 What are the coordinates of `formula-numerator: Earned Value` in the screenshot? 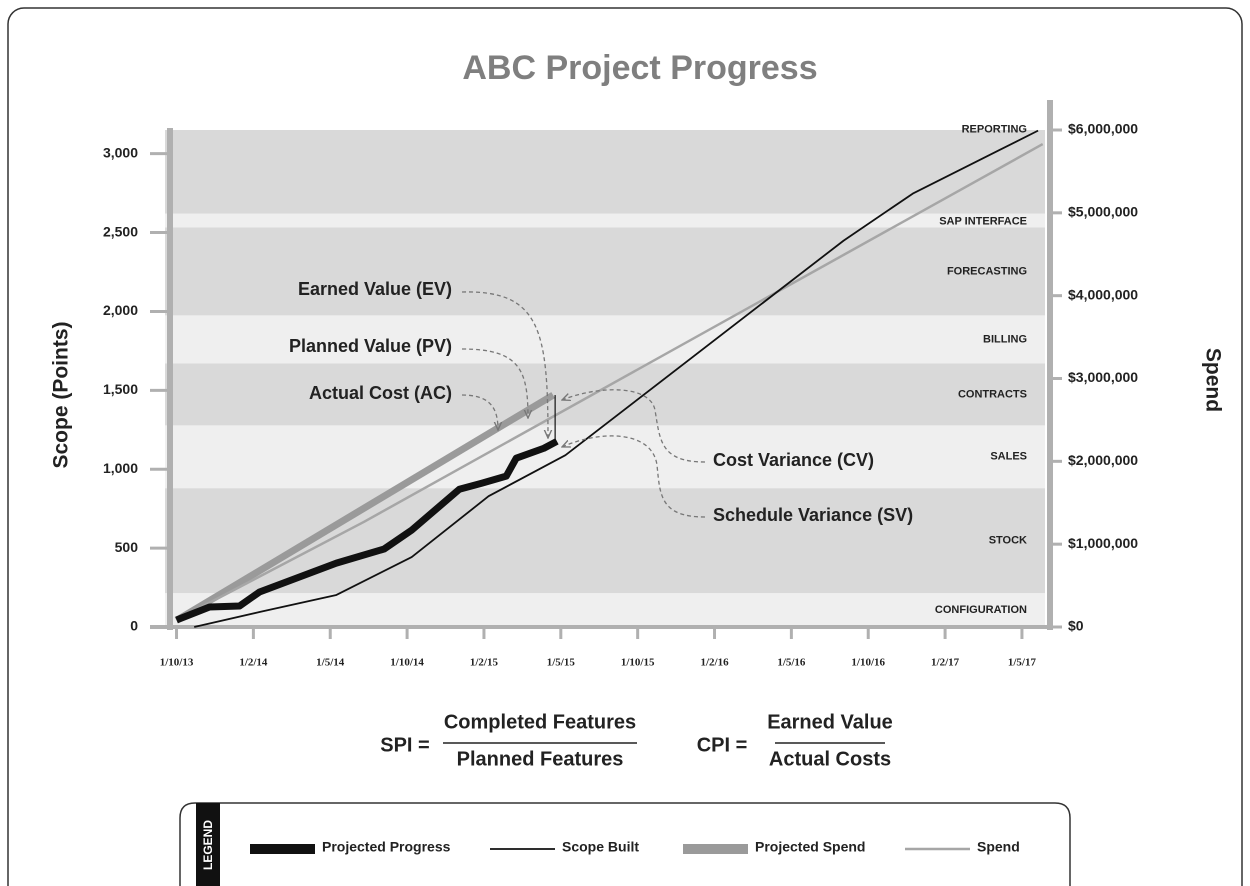 It's located at (830, 722).